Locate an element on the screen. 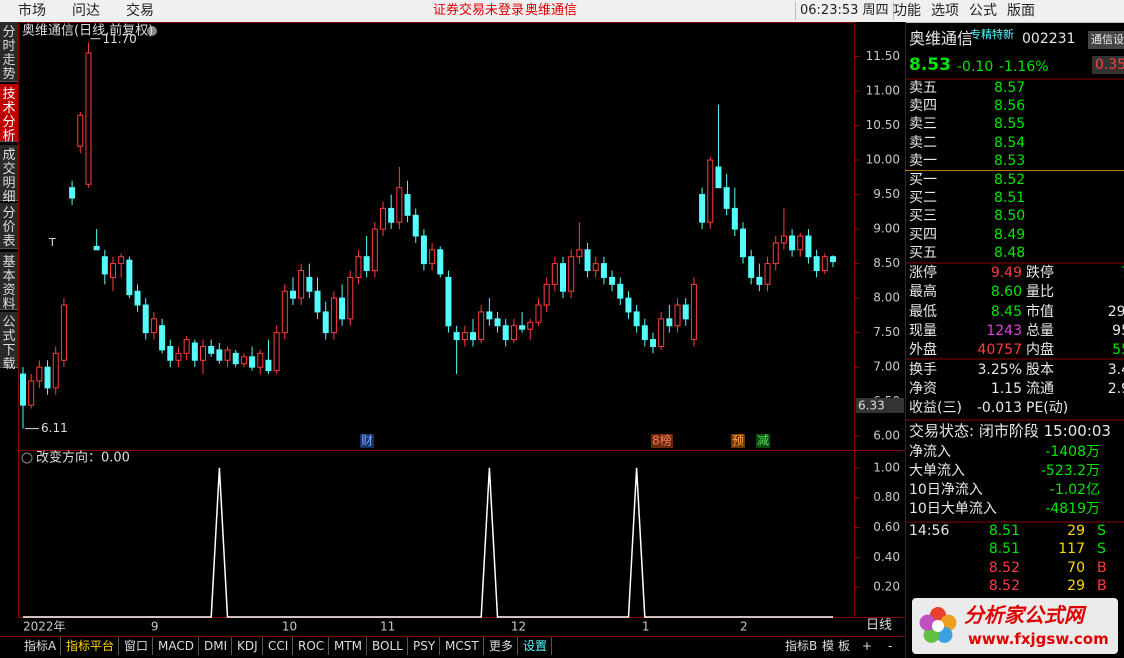 This screenshot has height=658, width=1124. indicator-tab: 指标A is located at coordinates (41, 646).